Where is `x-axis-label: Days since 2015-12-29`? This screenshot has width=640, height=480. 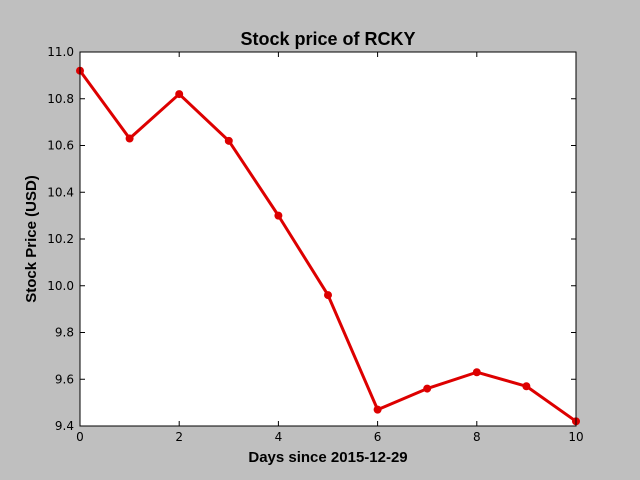 x-axis-label: Days since 2015-12-29 is located at coordinates (327, 457).